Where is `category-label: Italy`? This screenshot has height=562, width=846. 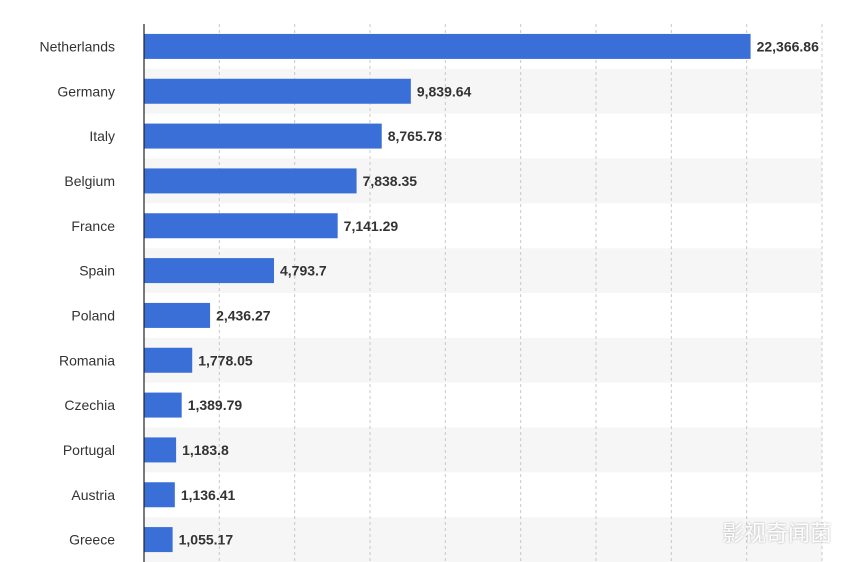 category-label: Italy is located at coordinates (102, 136).